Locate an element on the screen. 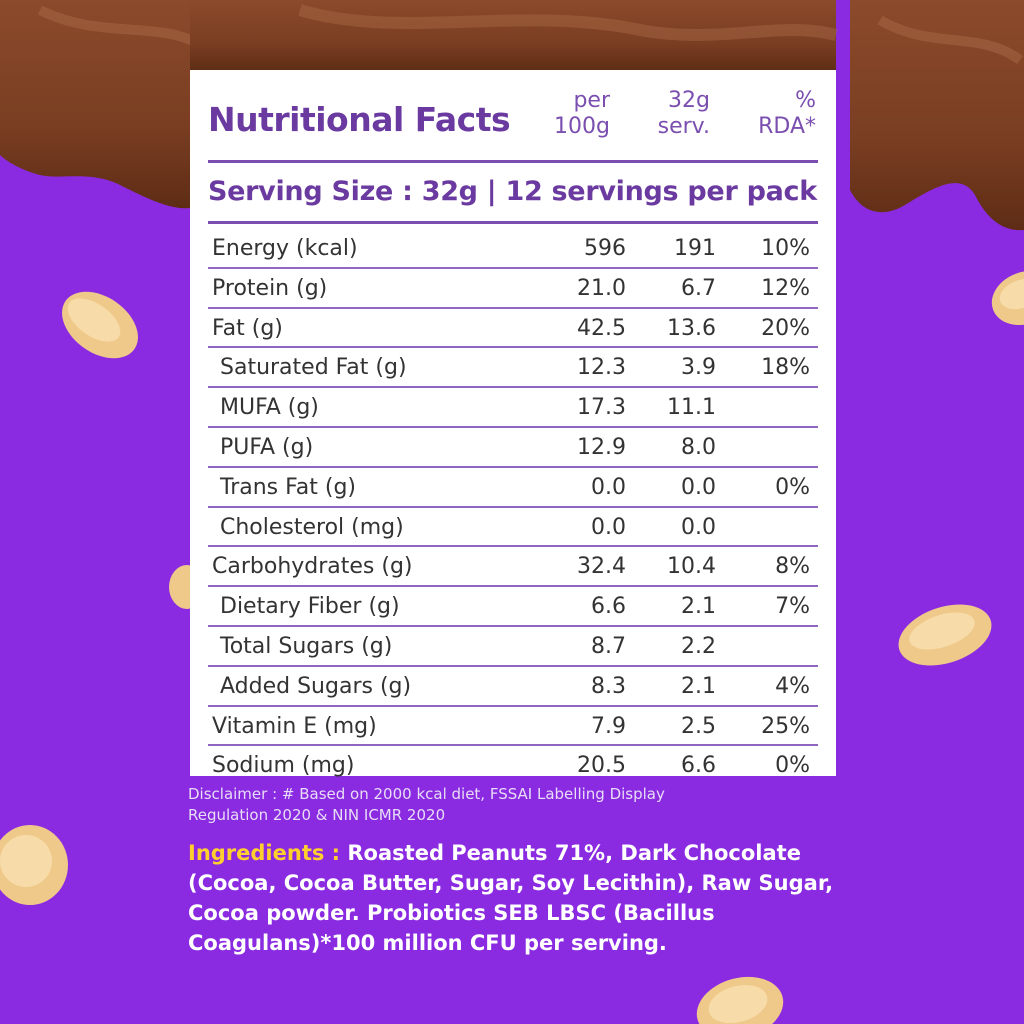 The width and height of the screenshot is (1024, 1024). table-row: Saturated Fat (g) 12.3 3.9 18% is located at coordinates (513, 368).